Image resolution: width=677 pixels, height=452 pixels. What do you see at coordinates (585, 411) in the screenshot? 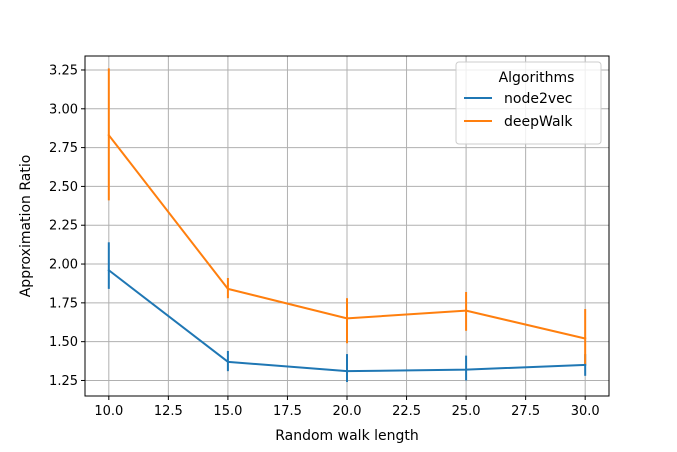
I see `x-tick-label: 30.0` at bounding box center [585, 411].